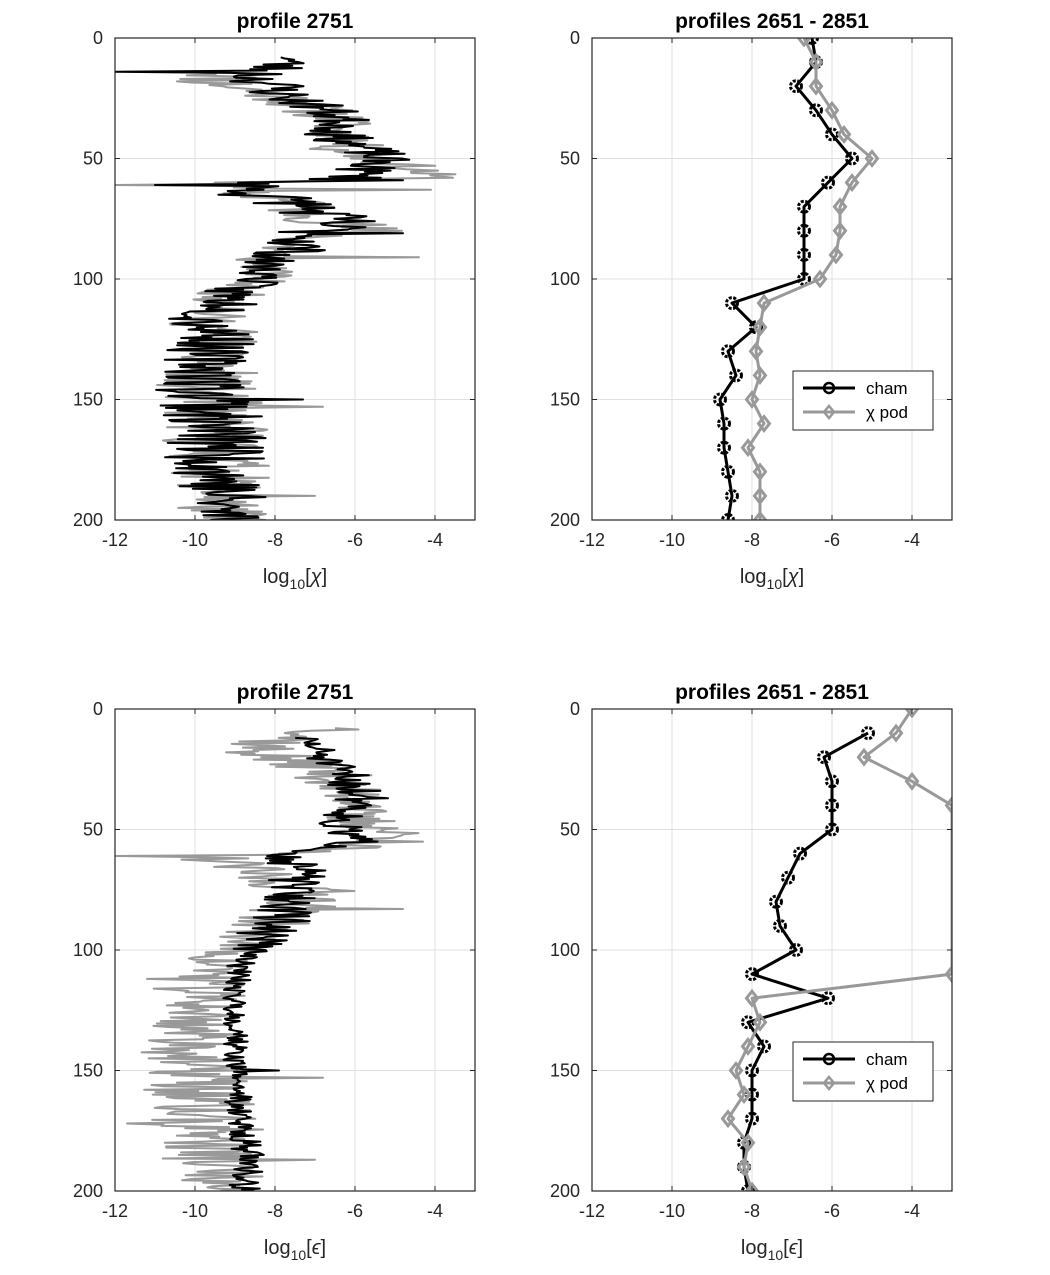 This screenshot has height=1275, width=1050. What do you see at coordinates (295, 1250) in the screenshot?
I see `x-axis-label: log10[ϵ]` at bounding box center [295, 1250].